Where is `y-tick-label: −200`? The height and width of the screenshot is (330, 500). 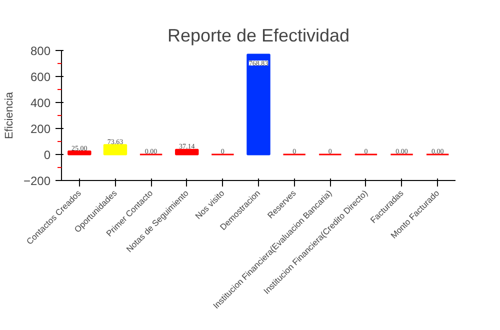
y-tick-label: −200 is located at coordinates (37, 181).